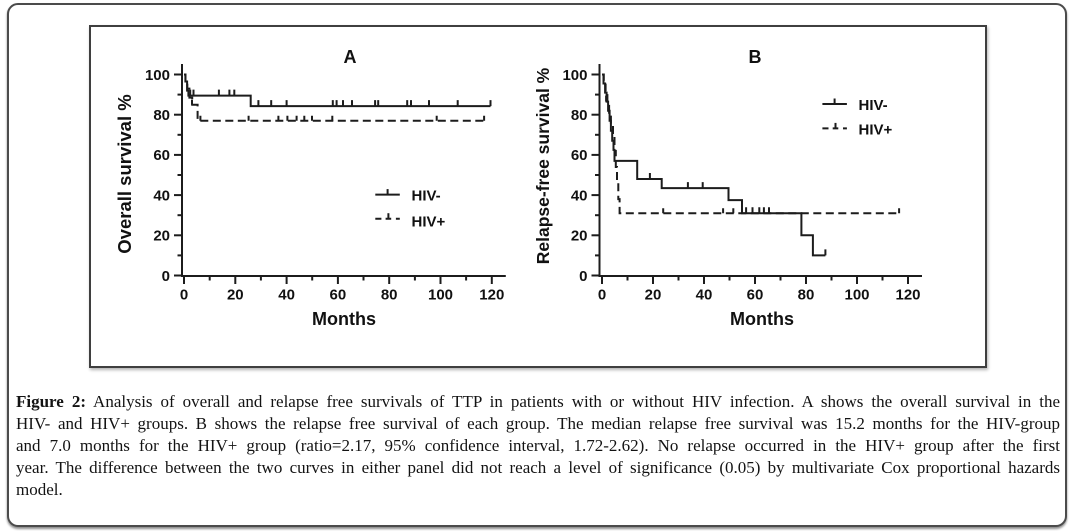 This screenshot has height=531, width=1072. Describe the element at coordinates (543, 165) in the screenshot. I see `svg-text: Relapse-free survival %` at that location.